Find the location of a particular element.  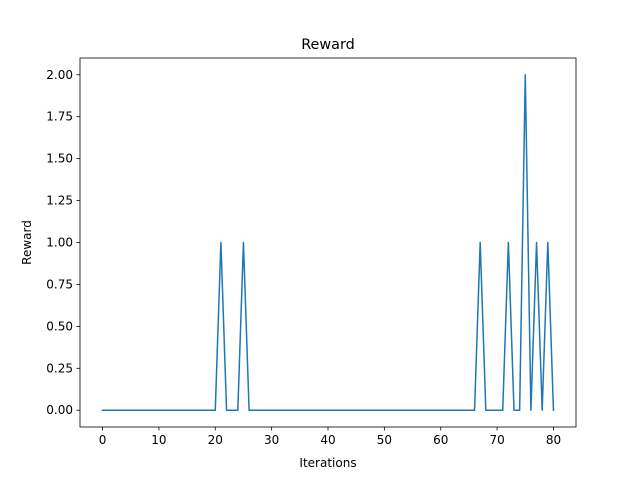

x-tick-label: 40 is located at coordinates (327, 440).